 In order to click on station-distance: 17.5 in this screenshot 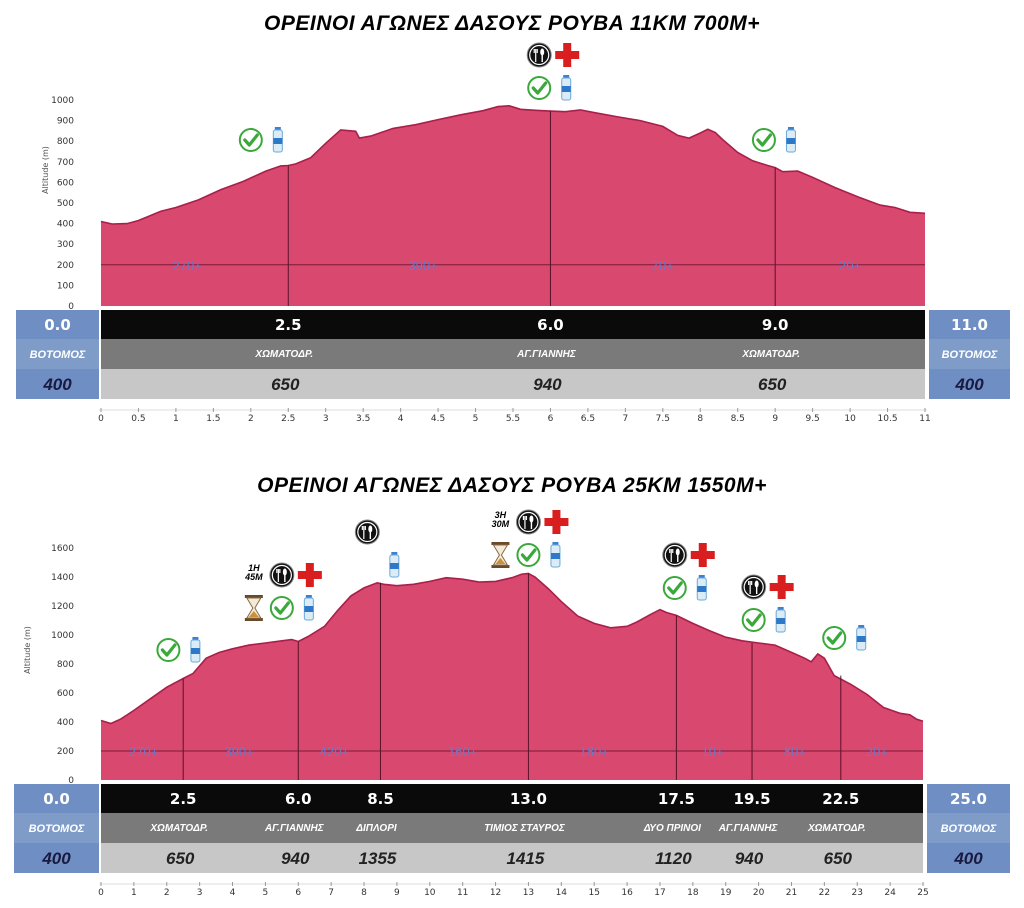, I will do `click(676, 799)`.